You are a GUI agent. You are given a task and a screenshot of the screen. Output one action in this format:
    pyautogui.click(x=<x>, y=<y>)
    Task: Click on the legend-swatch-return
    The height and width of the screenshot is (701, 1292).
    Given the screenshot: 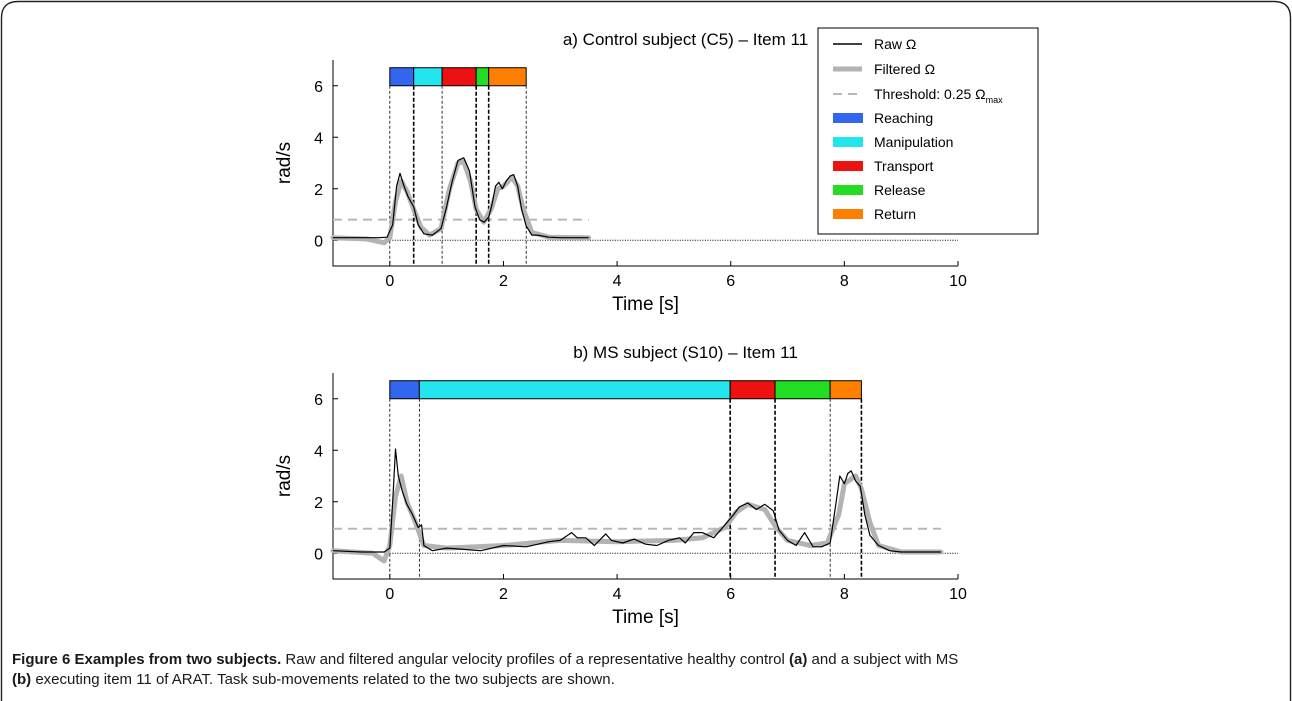 What is the action you would take?
    pyautogui.click(x=848, y=214)
    